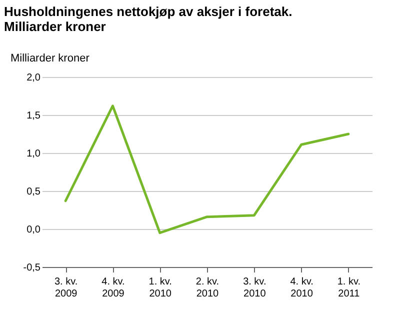  What do you see at coordinates (254, 288) in the screenshot?
I see `x-tick-label: 3. kv. 2010` at bounding box center [254, 288].